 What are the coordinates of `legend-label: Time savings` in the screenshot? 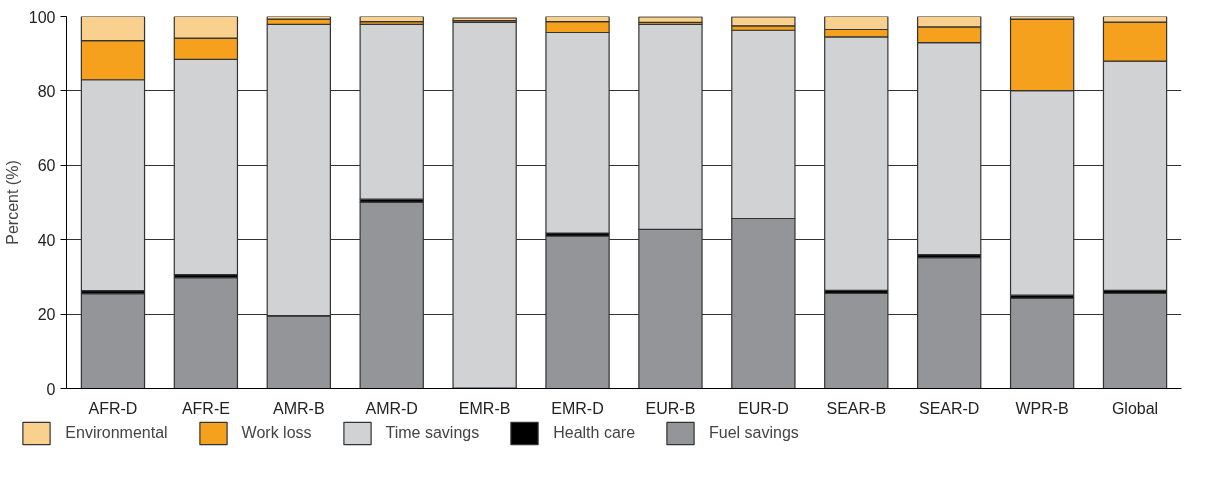 It's located at (432, 433).